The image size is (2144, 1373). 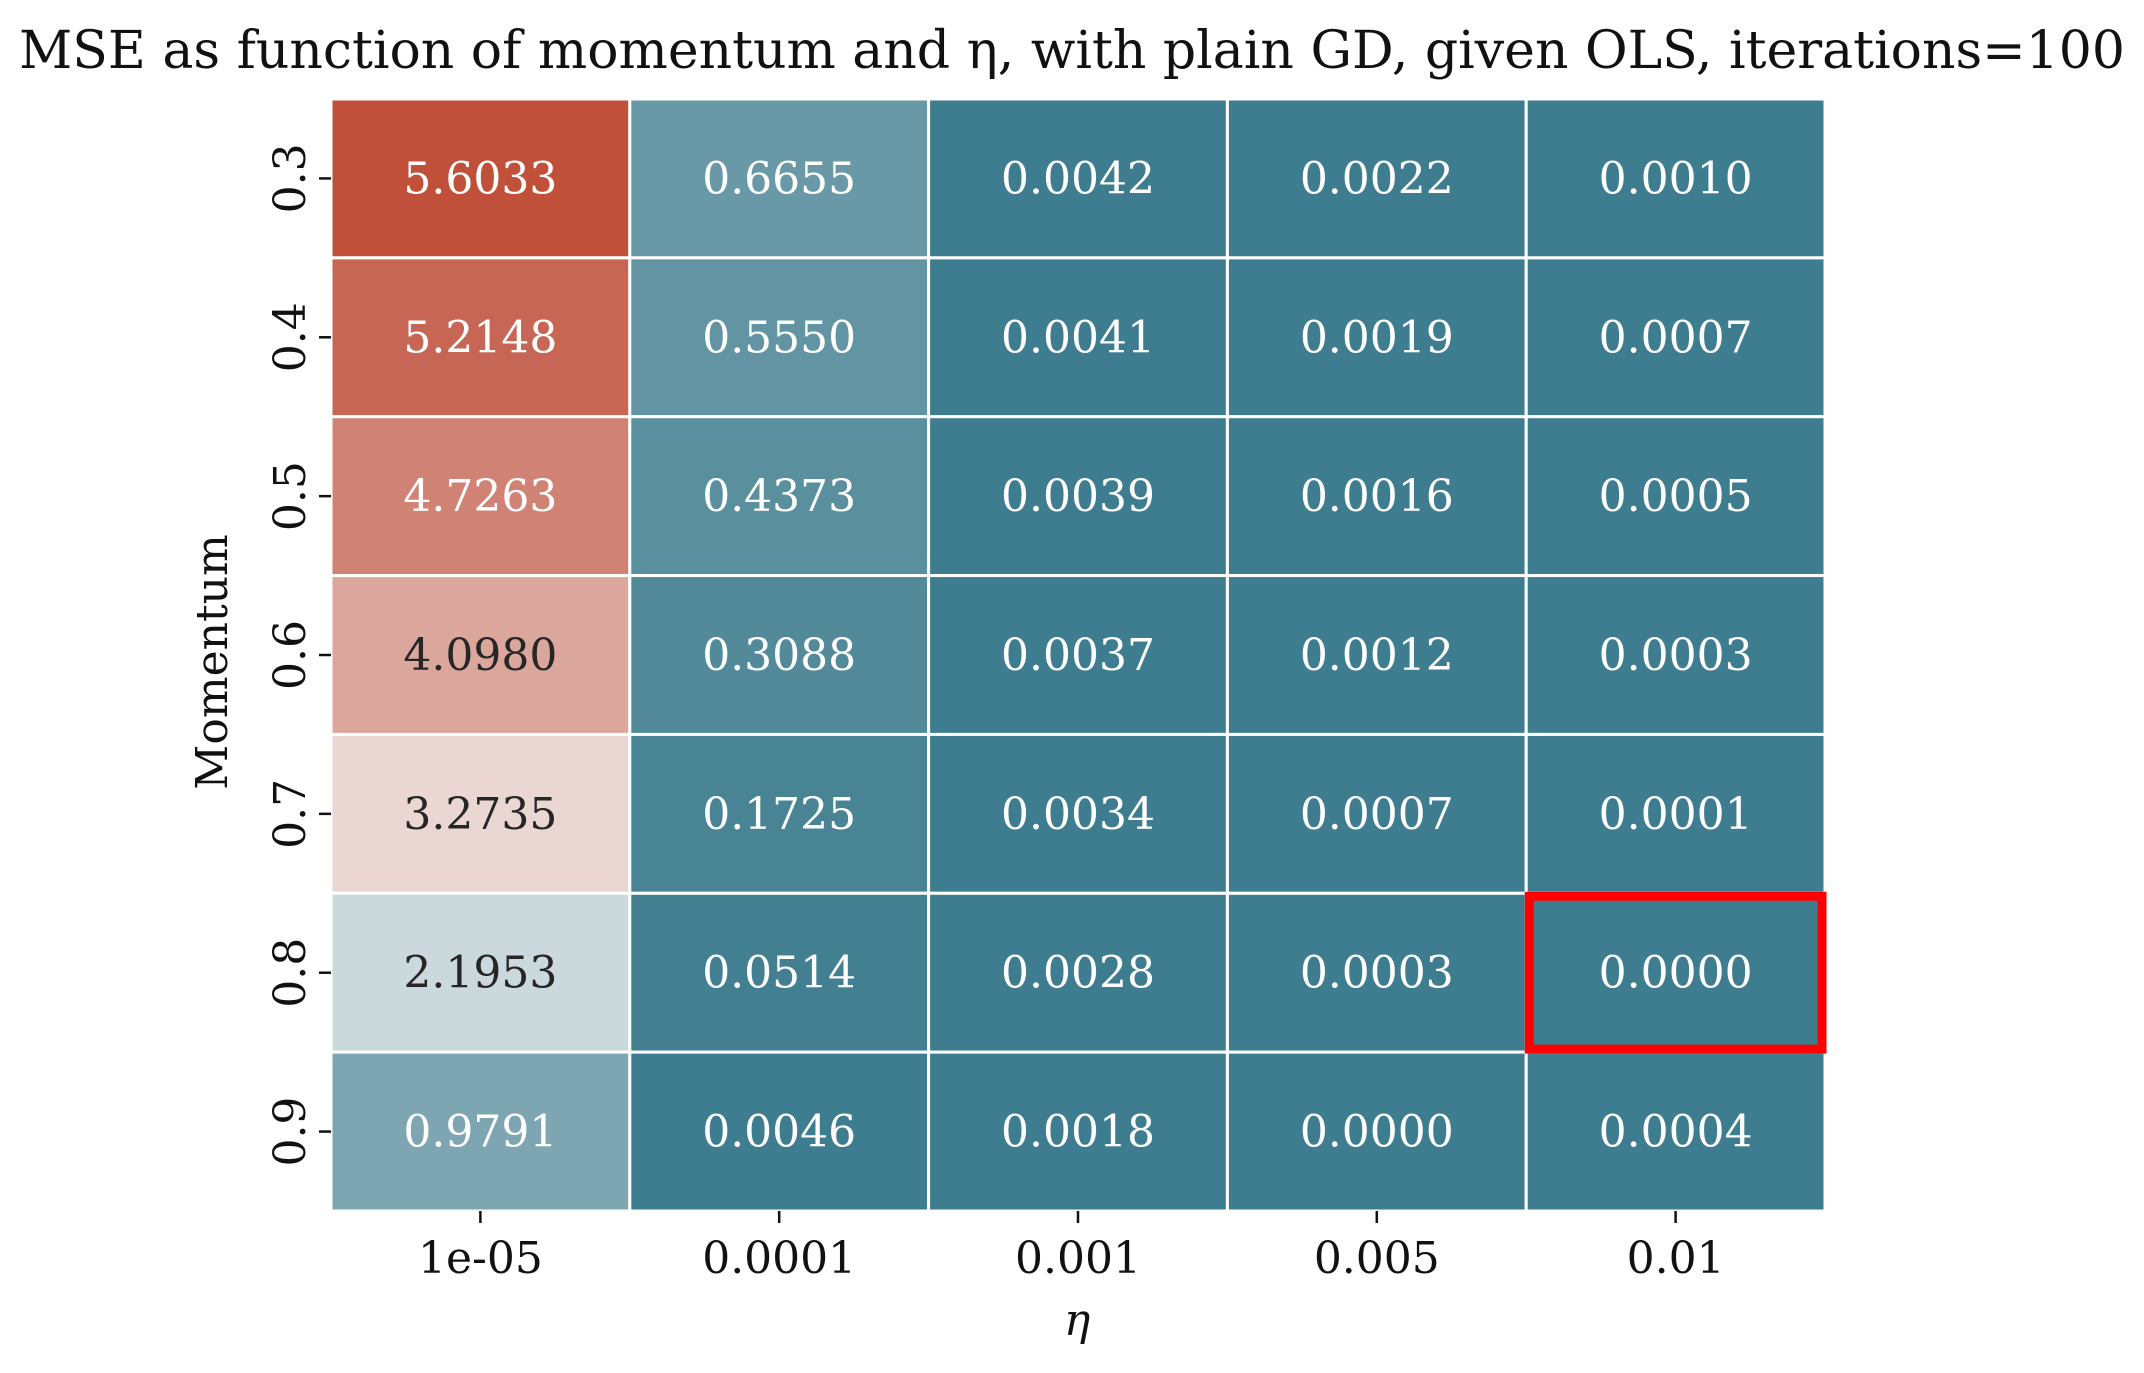 I want to click on cell-value-label: 3.2735, so click(x=480, y=814).